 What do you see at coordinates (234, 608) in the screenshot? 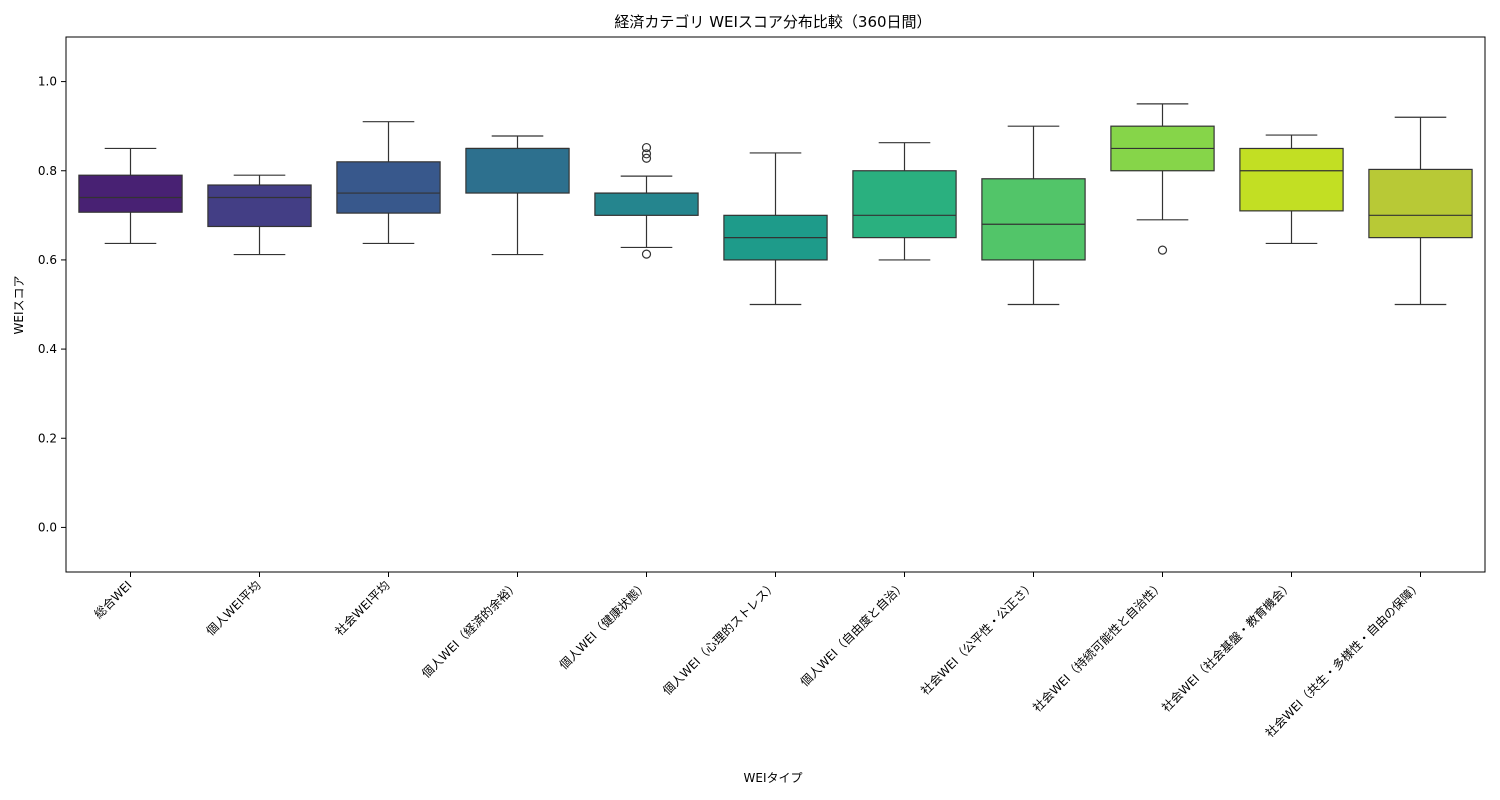
I see `x-tick-label: 個人WEI平均` at bounding box center [234, 608].